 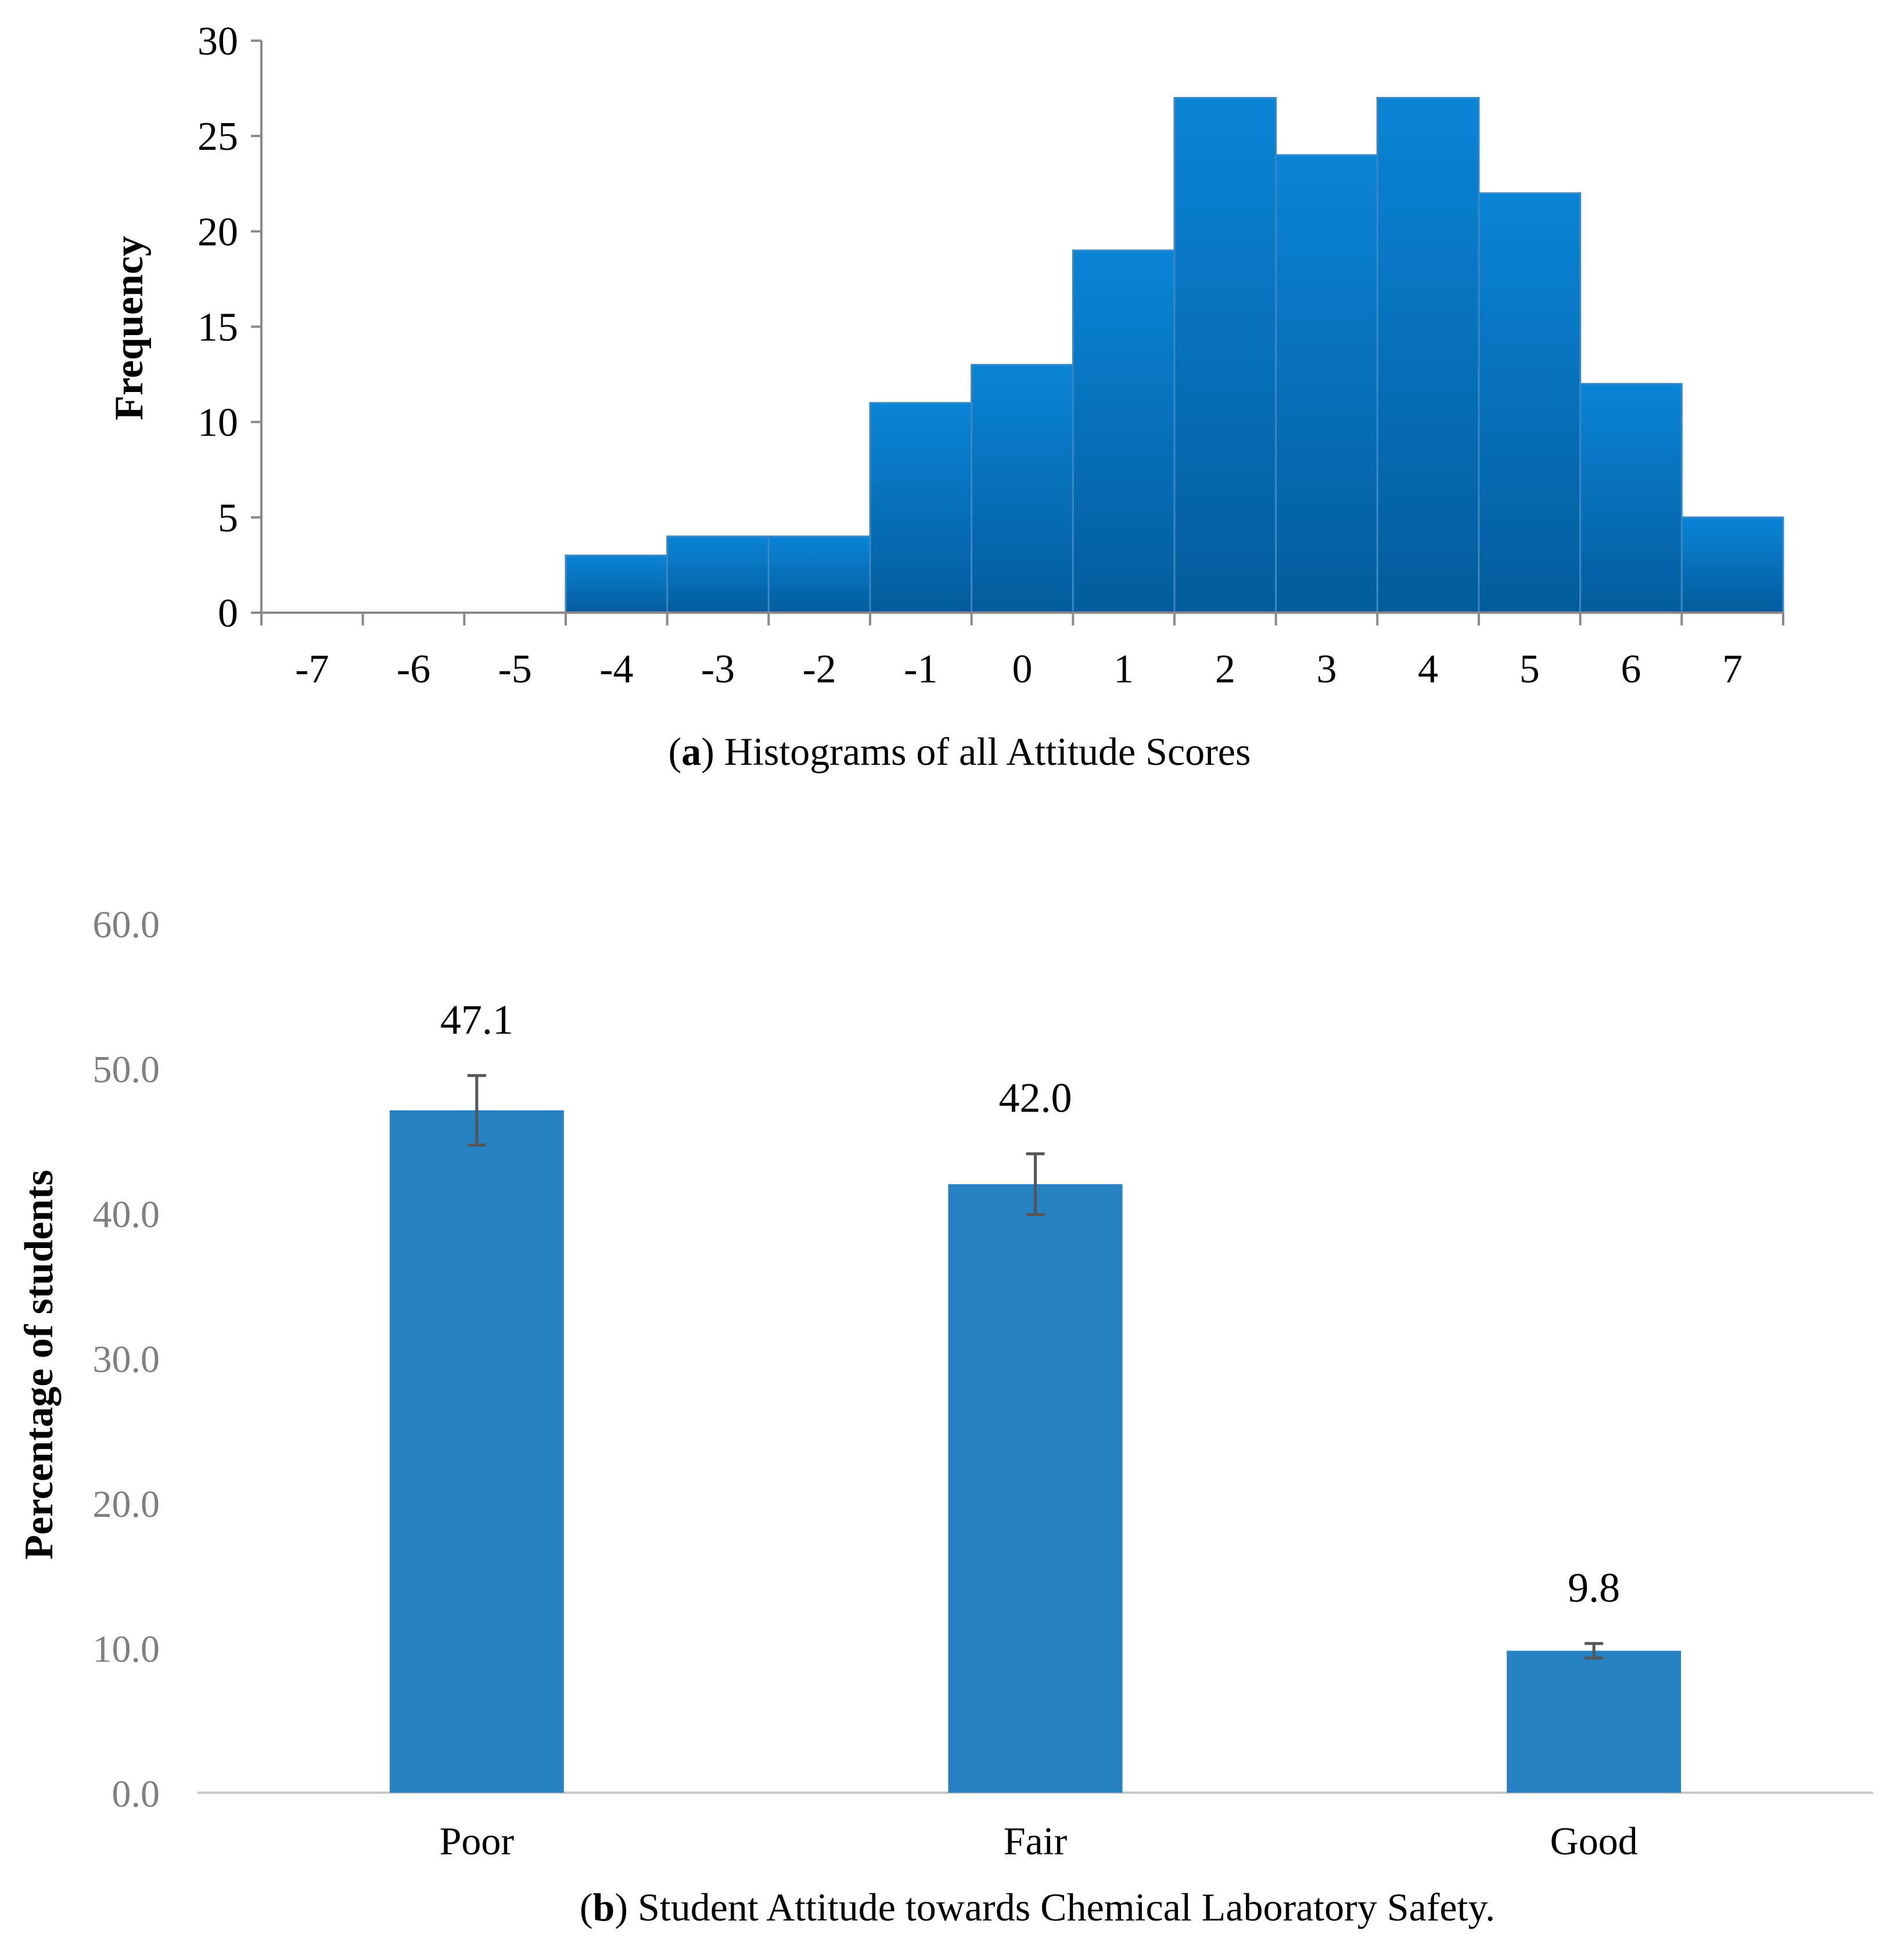 What do you see at coordinates (126, 1505) in the screenshot?
I see `bar-chart-y-tick-label: 20.0` at bounding box center [126, 1505].